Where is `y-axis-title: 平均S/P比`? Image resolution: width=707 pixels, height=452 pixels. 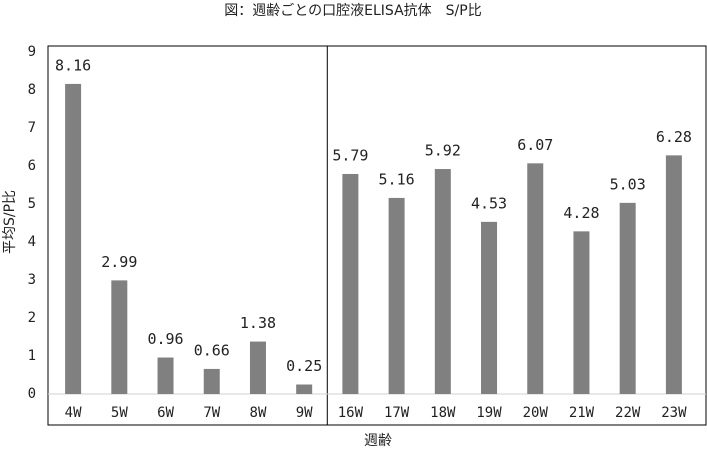 y-axis-title: 平均S/P比 is located at coordinates (10, 222).